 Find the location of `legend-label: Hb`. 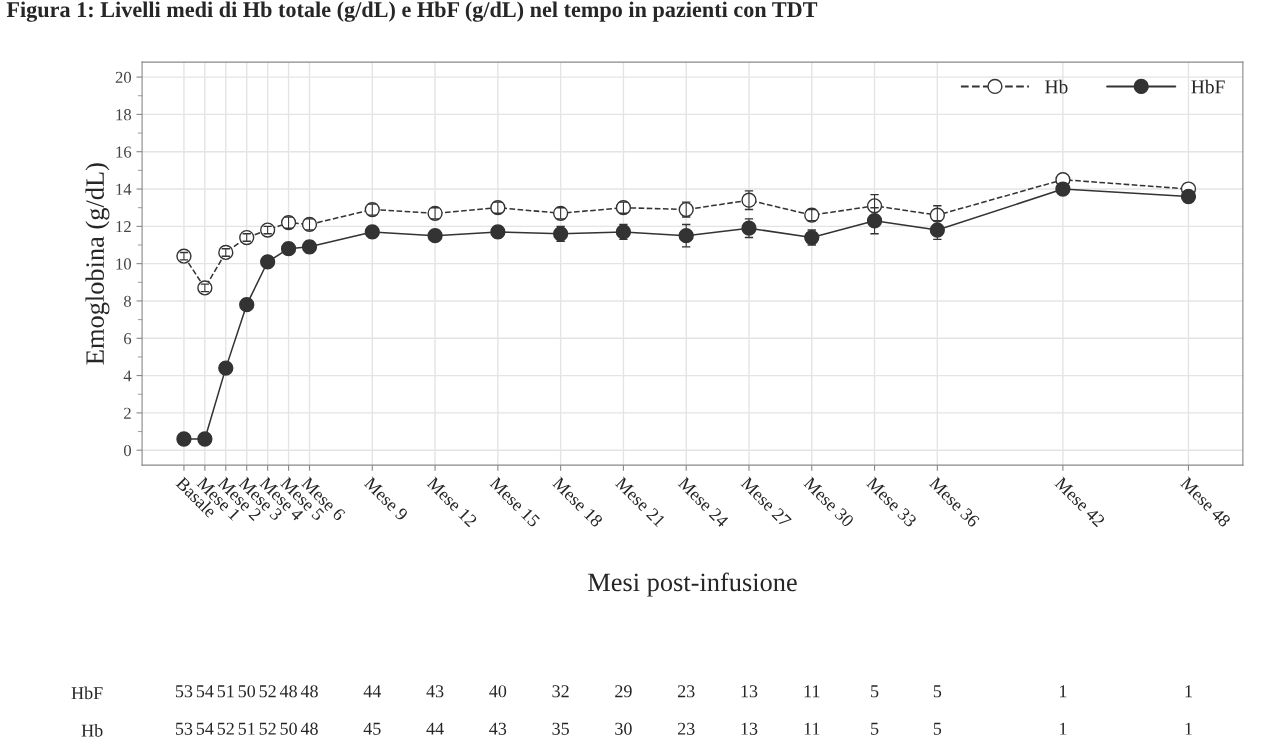

legend-label: Hb is located at coordinates (1056, 86).